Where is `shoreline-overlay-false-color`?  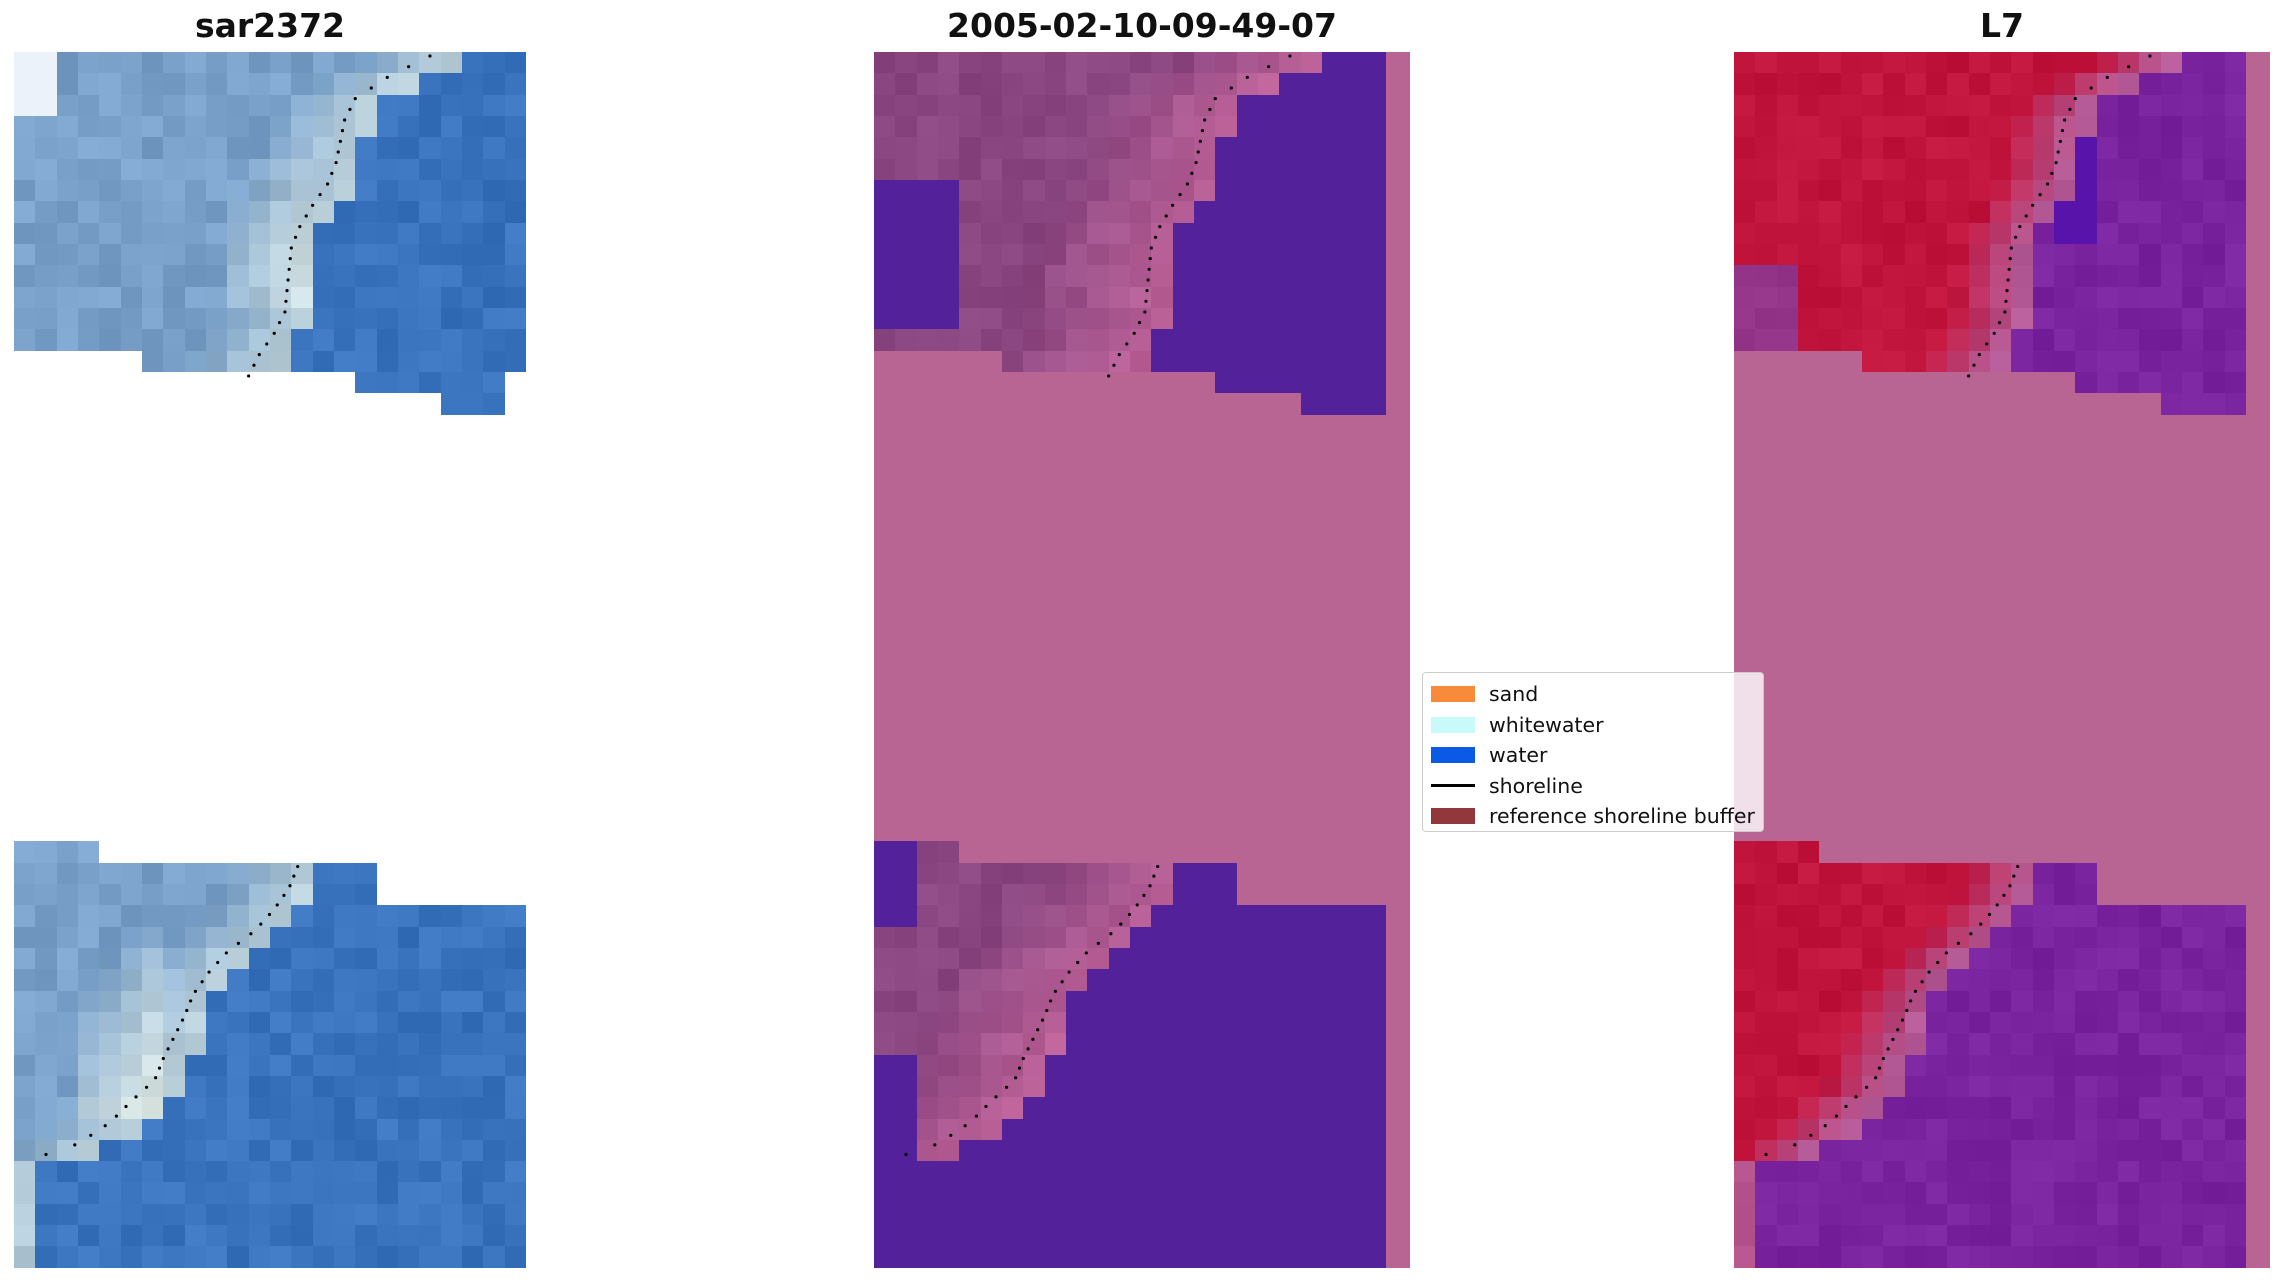
shoreline-overlay-false-color is located at coordinates (1958, 605).